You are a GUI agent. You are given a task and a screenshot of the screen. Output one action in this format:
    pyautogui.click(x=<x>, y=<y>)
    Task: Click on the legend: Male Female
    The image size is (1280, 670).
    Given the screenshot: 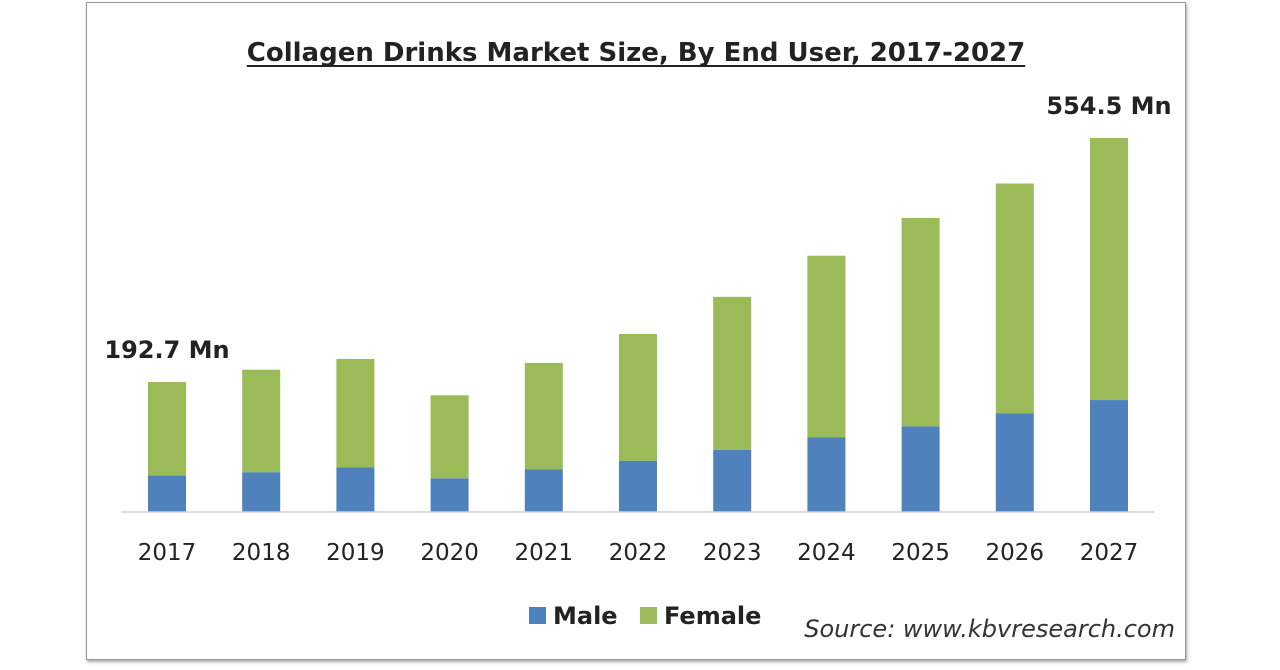 What is the action you would take?
    pyautogui.click(x=645, y=616)
    